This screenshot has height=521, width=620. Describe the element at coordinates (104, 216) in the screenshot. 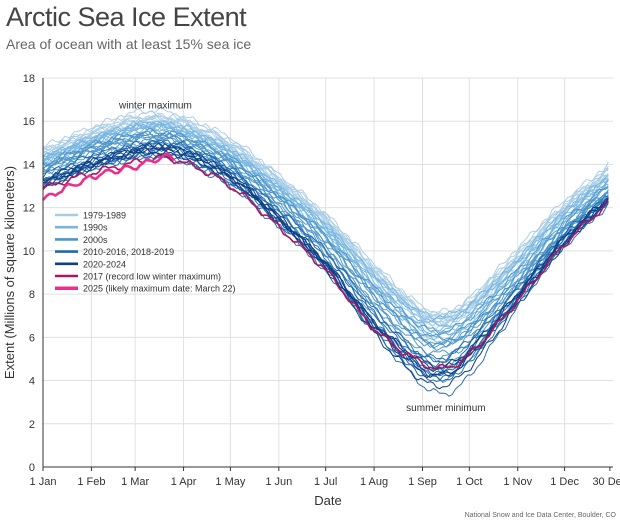

I see `legend-label: 1979-1989` at that location.